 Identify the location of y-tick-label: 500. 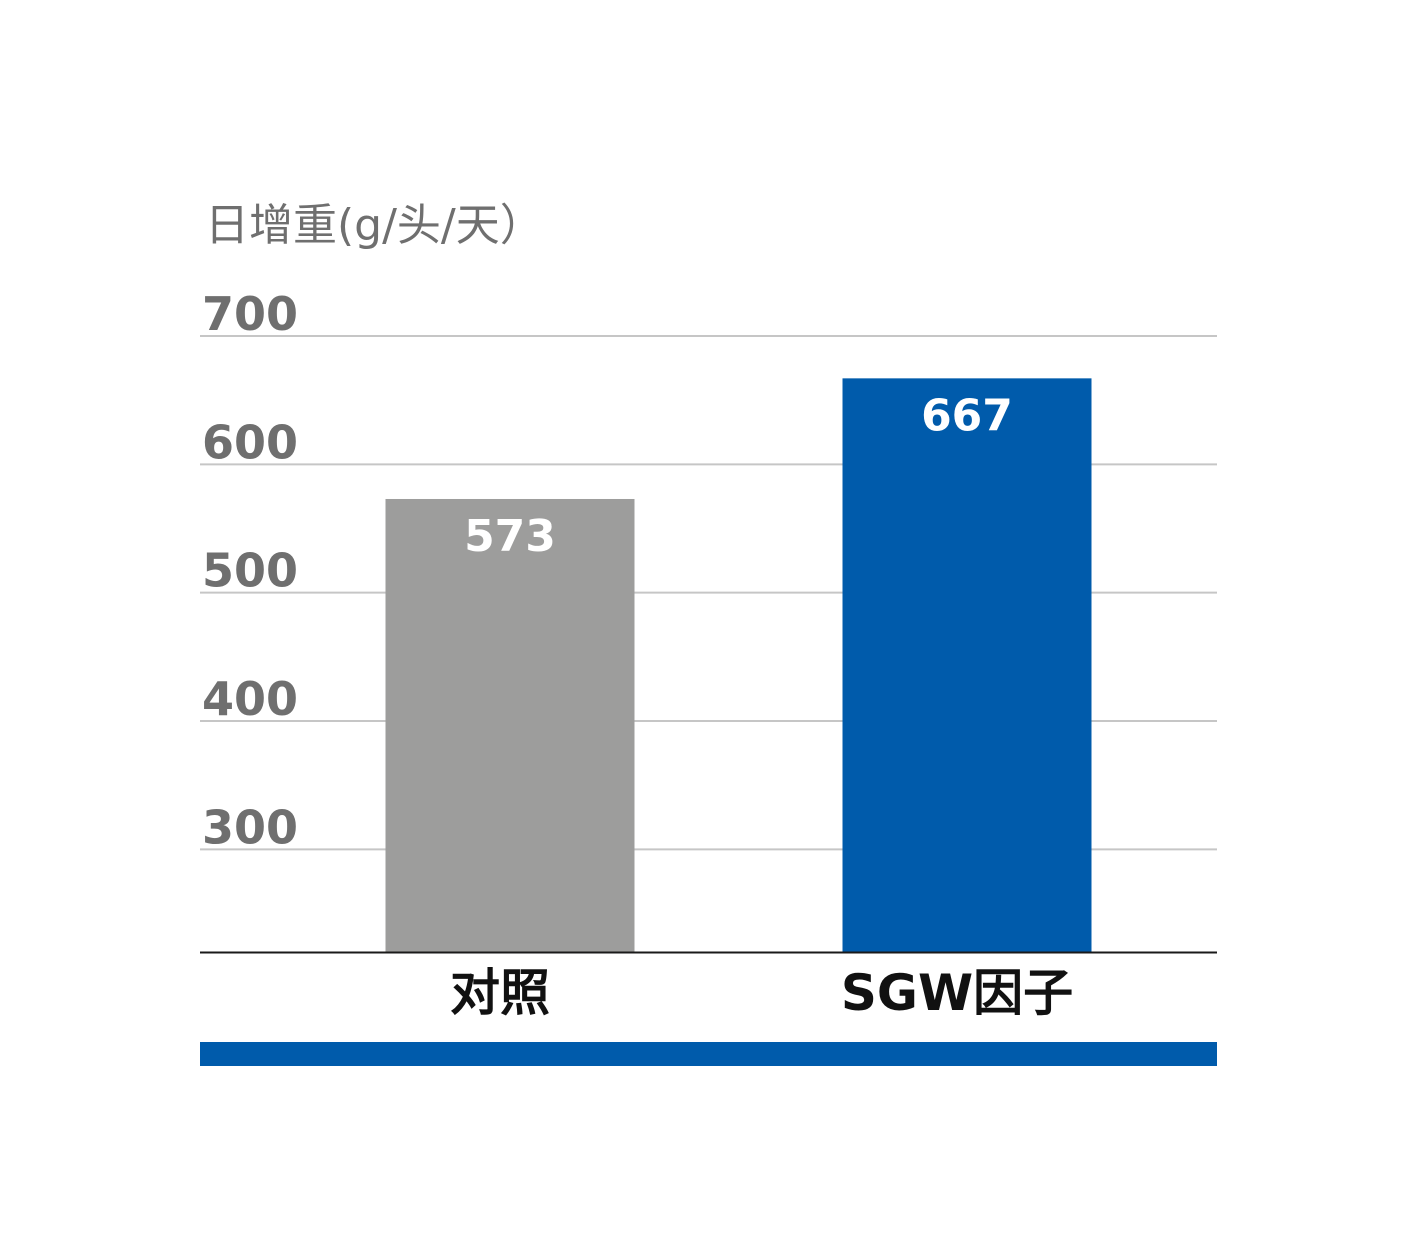
(250, 571).